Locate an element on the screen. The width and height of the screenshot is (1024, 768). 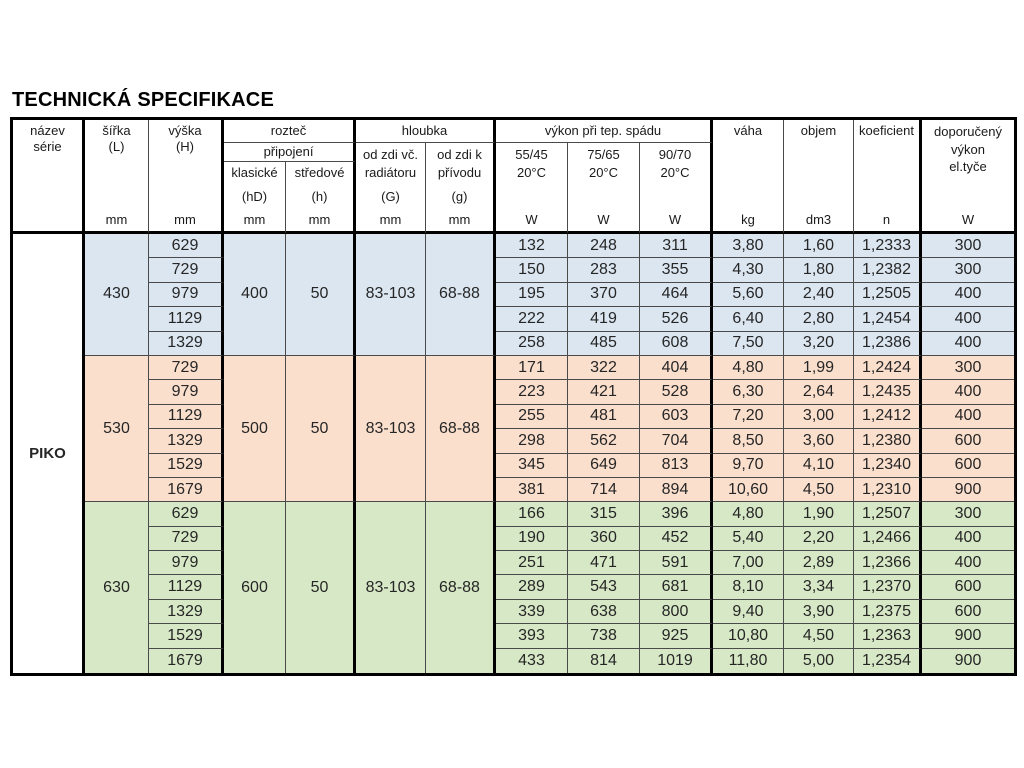
cell-koef: 1,2354 is located at coordinates (888, 661).